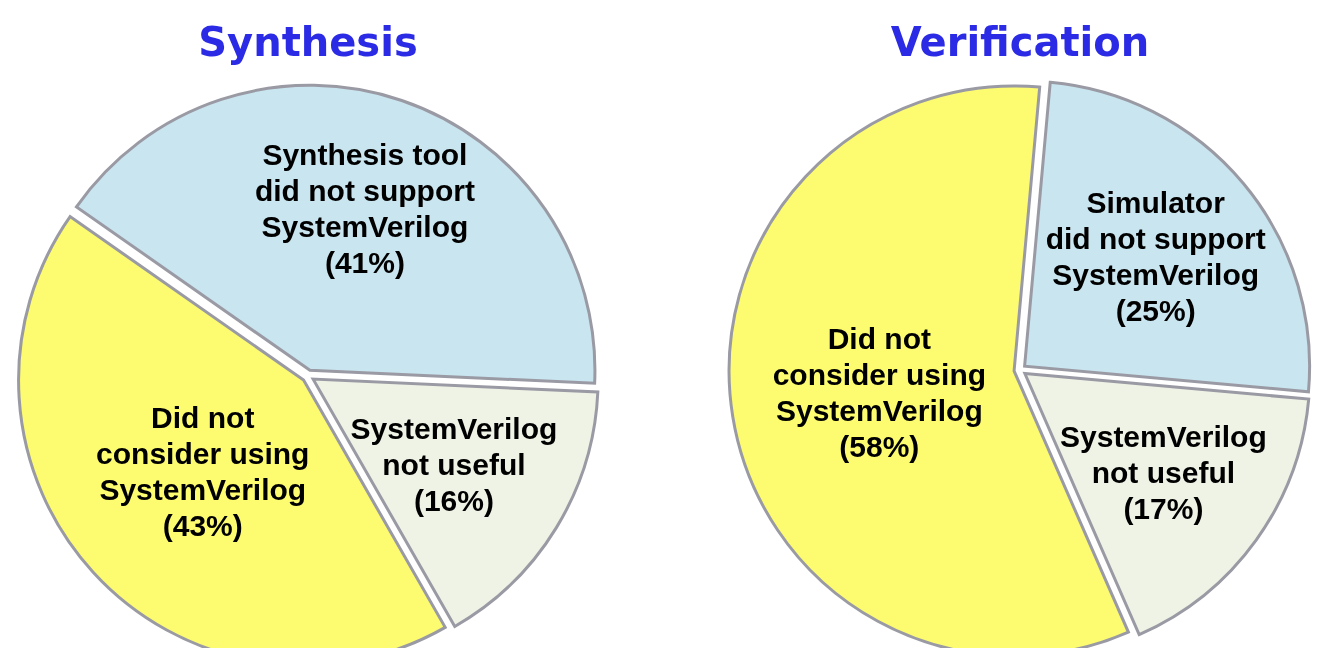  What do you see at coordinates (364, 190) in the screenshot?
I see `slice-label: Synthesis tool did not support SystemVerilog` at bounding box center [364, 190].